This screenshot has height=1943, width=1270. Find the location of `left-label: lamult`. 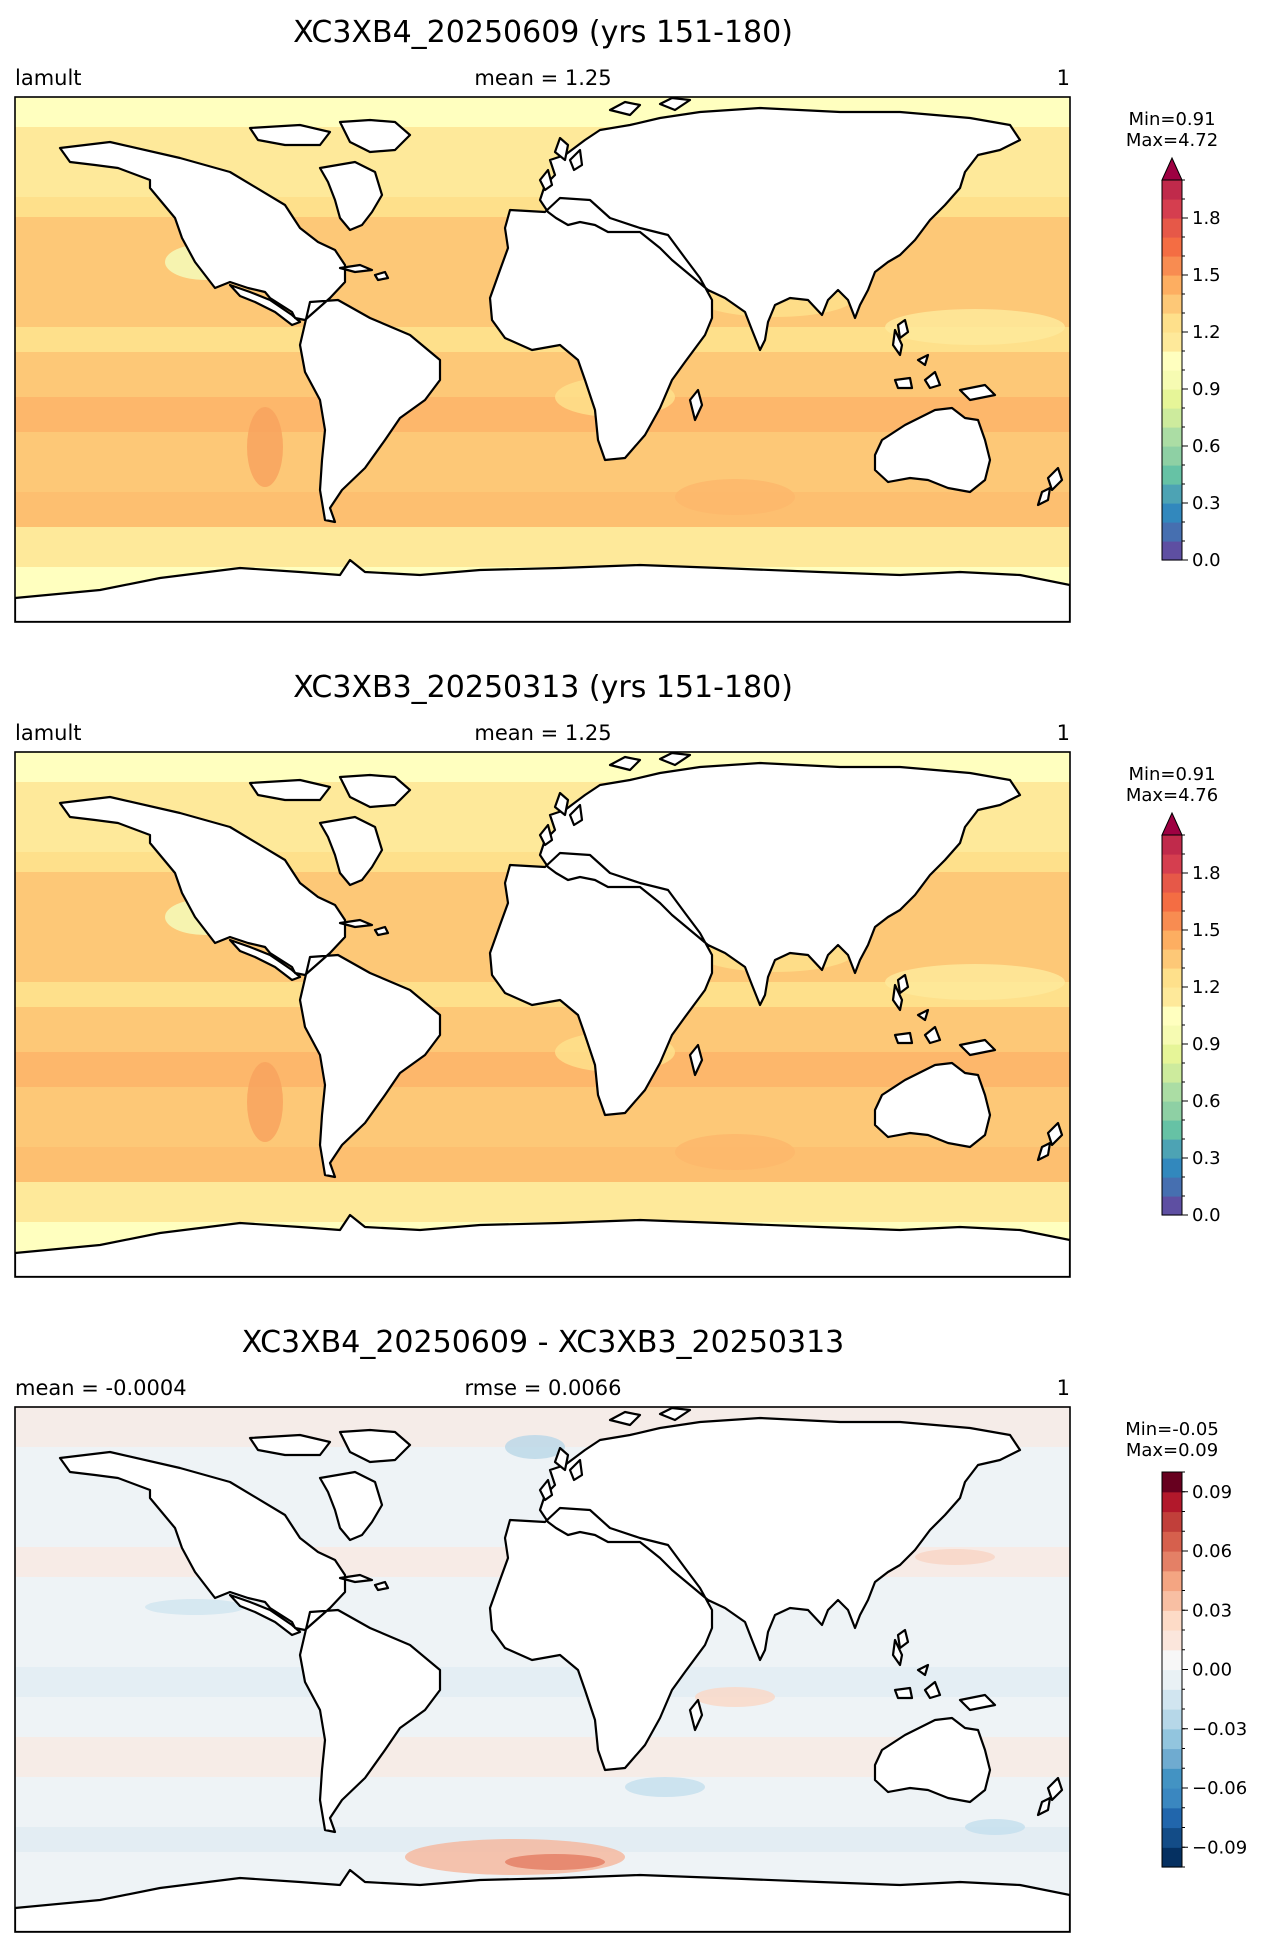

left-label: lamult is located at coordinates (48, 78).